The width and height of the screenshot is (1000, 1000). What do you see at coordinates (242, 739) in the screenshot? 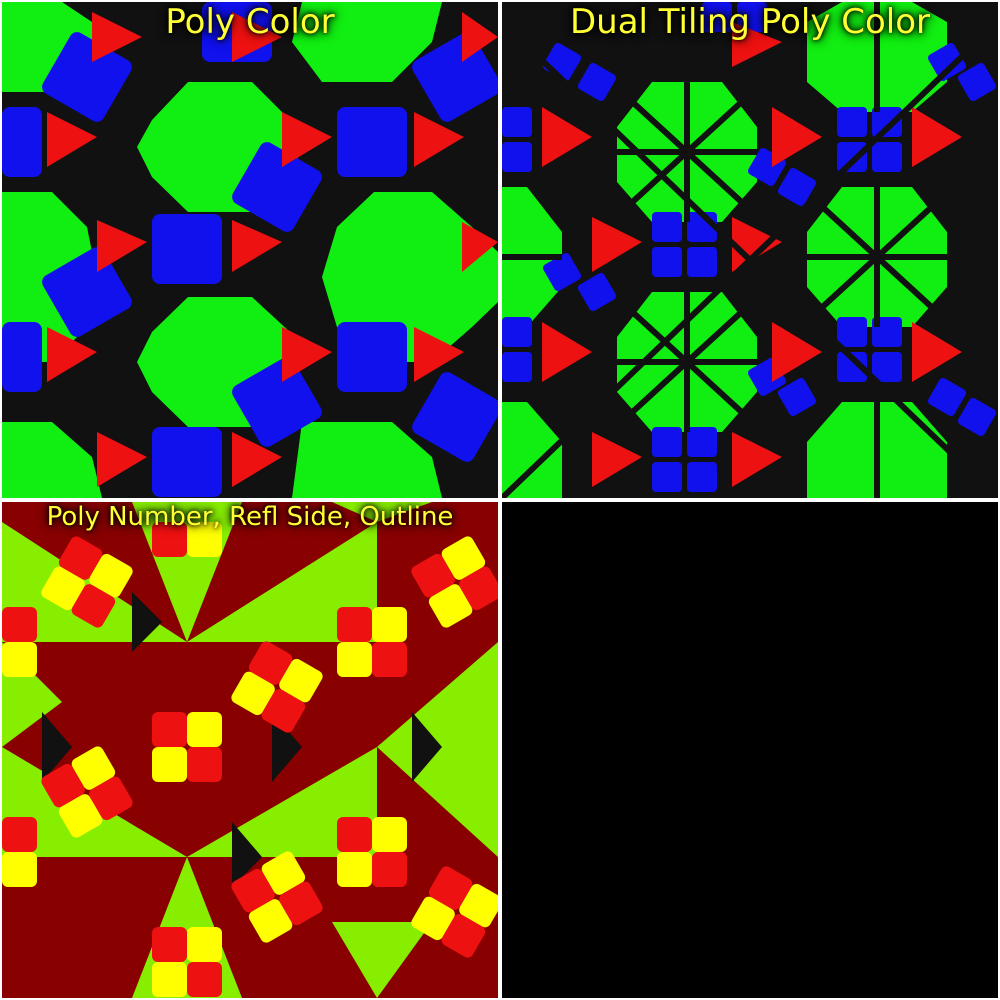
I see `black-triangles` at bounding box center [242, 739].